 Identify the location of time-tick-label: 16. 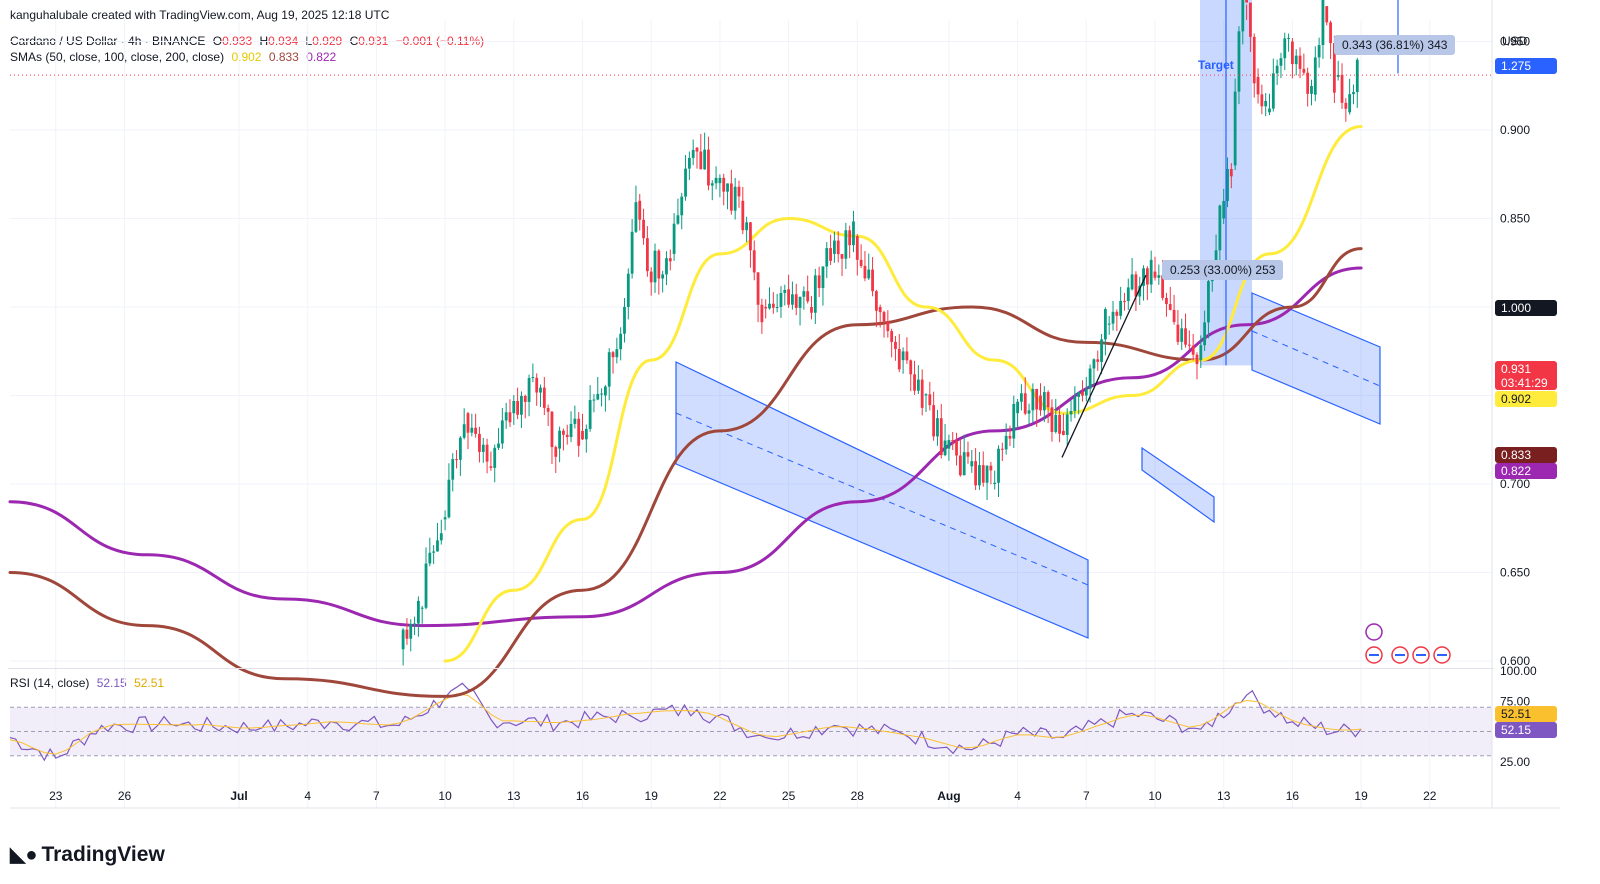
(1293, 796).